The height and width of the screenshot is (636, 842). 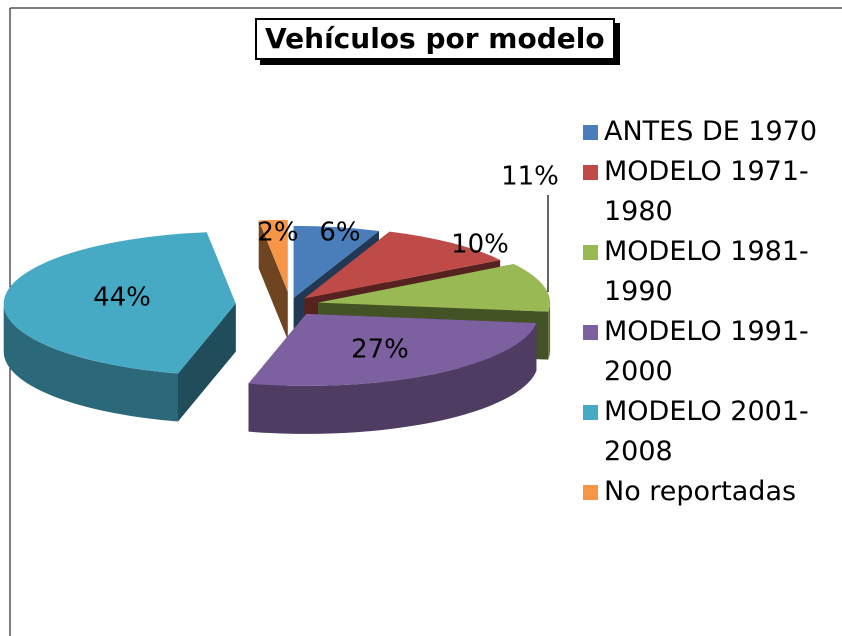 I want to click on legend-item: MODELO 2001-2008, so click(x=710, y=432).